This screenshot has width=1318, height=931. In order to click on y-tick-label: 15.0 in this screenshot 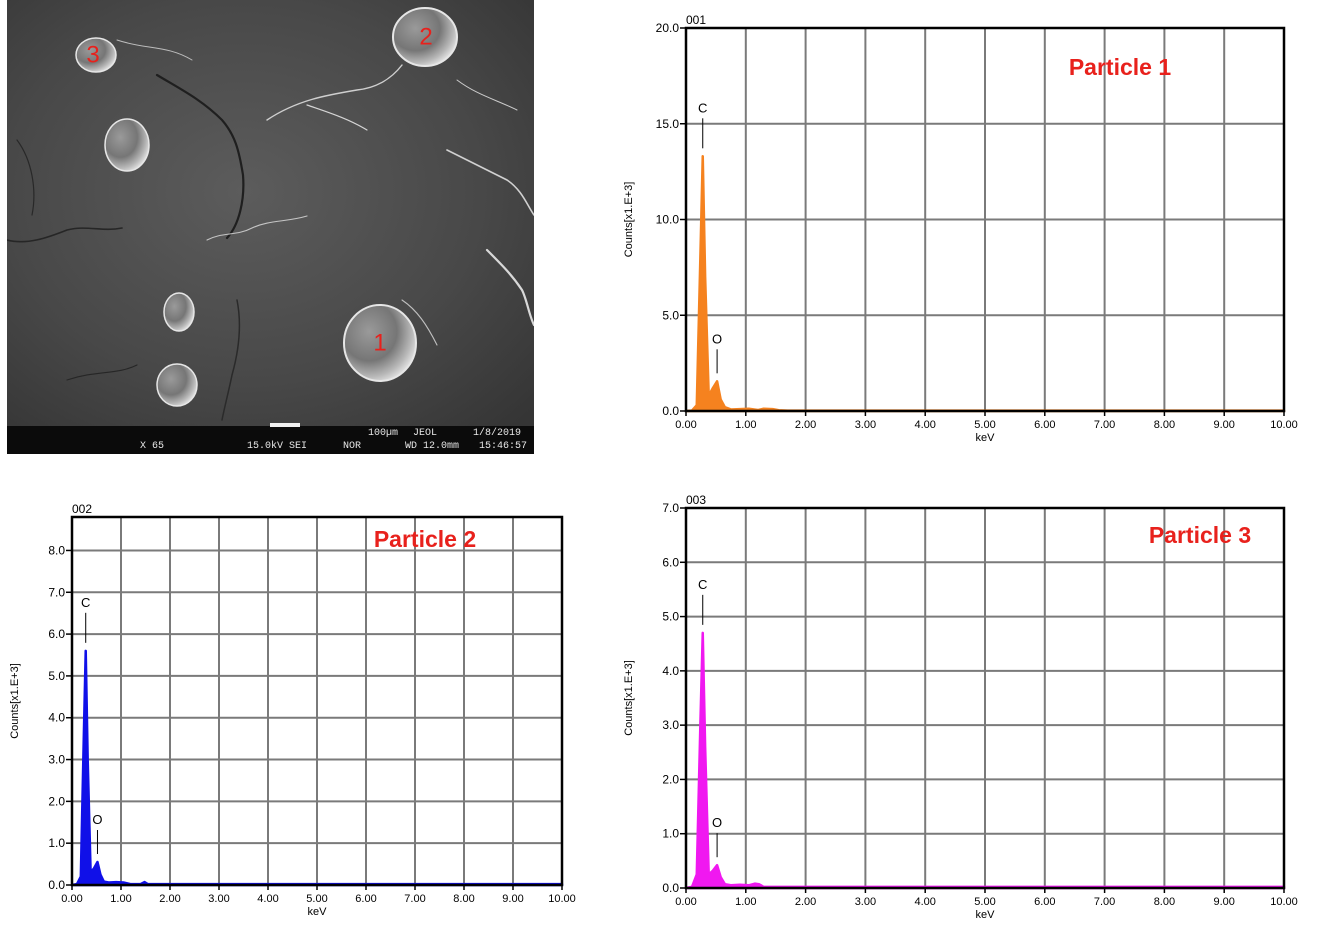, I will do `click(668, 124)`.